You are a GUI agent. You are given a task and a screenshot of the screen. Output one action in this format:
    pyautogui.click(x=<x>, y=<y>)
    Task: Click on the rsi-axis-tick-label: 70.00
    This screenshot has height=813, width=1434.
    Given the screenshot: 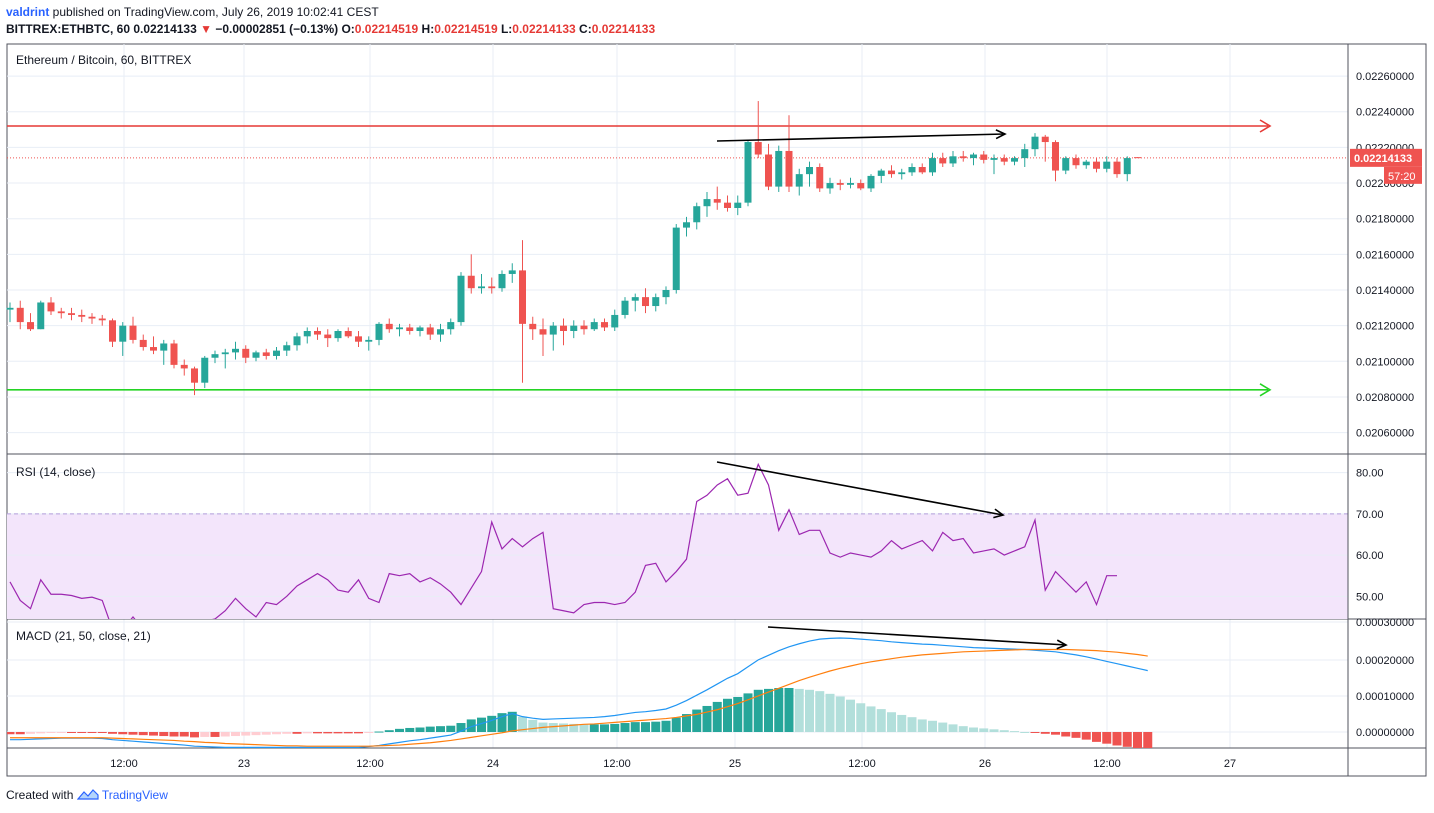 What is the action you would take?
    pyautogui.click(x=1370, y=515)
    